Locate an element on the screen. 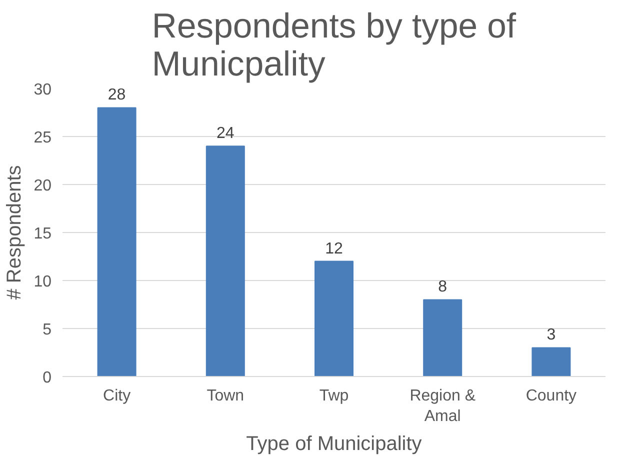 Image resolution: width=632 pixels, height=459 pixels. x-tick-label: Twp is located at coordinates (334, 396).